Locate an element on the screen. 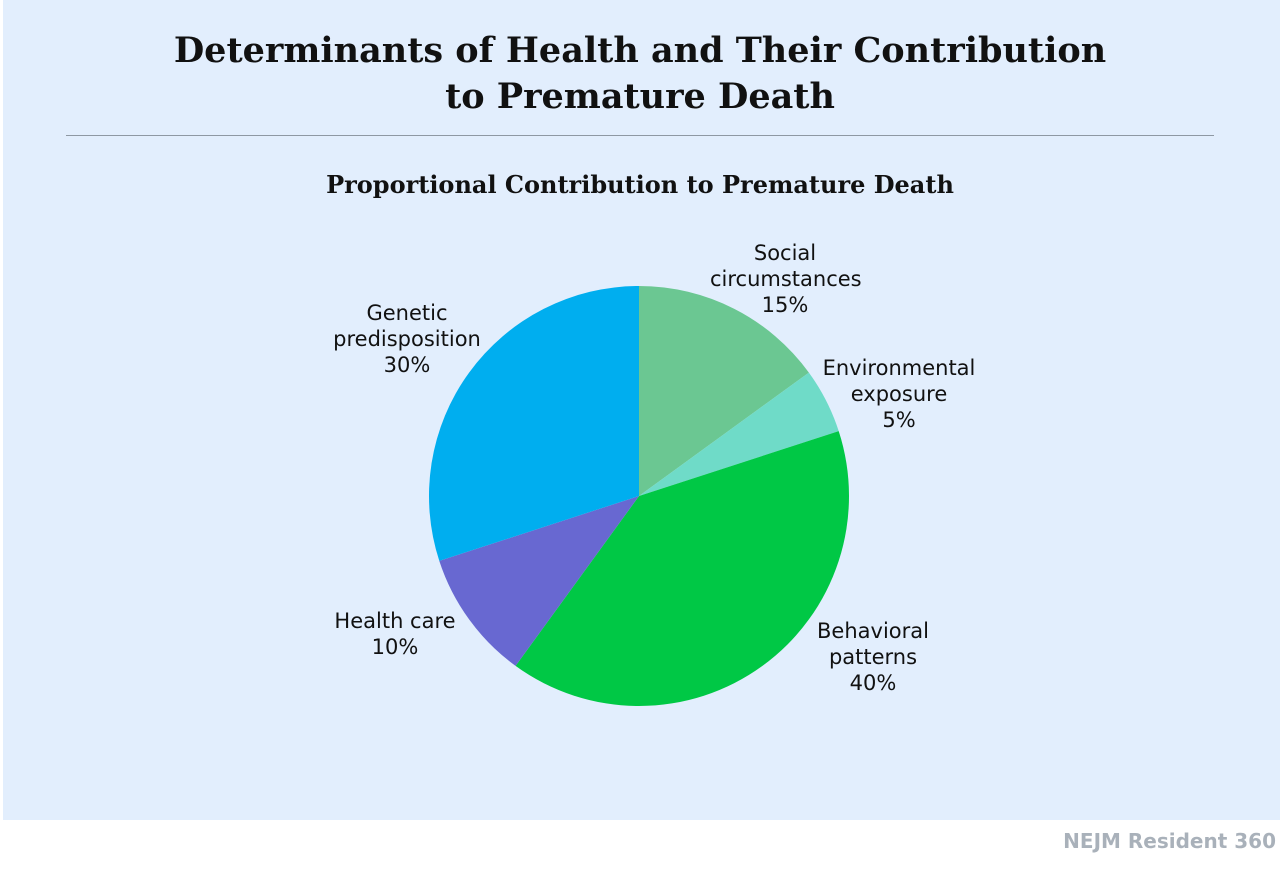 This screenshot has width=1280, height=878. slice-label-social-circumstances: Social circumstances 15% is located at coordinates (786, 279).